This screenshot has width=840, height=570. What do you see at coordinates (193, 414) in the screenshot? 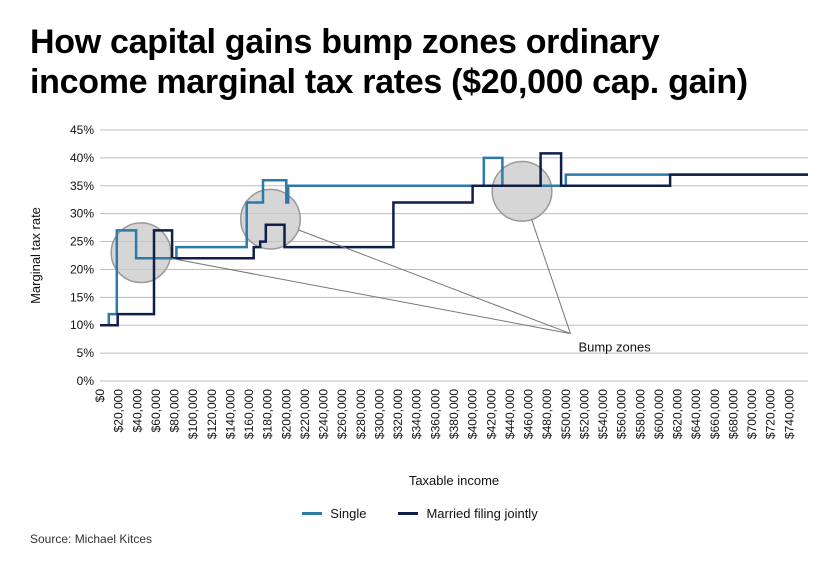
I see `x-tick-label-5: $100,000` at bounding box center [193, 414].